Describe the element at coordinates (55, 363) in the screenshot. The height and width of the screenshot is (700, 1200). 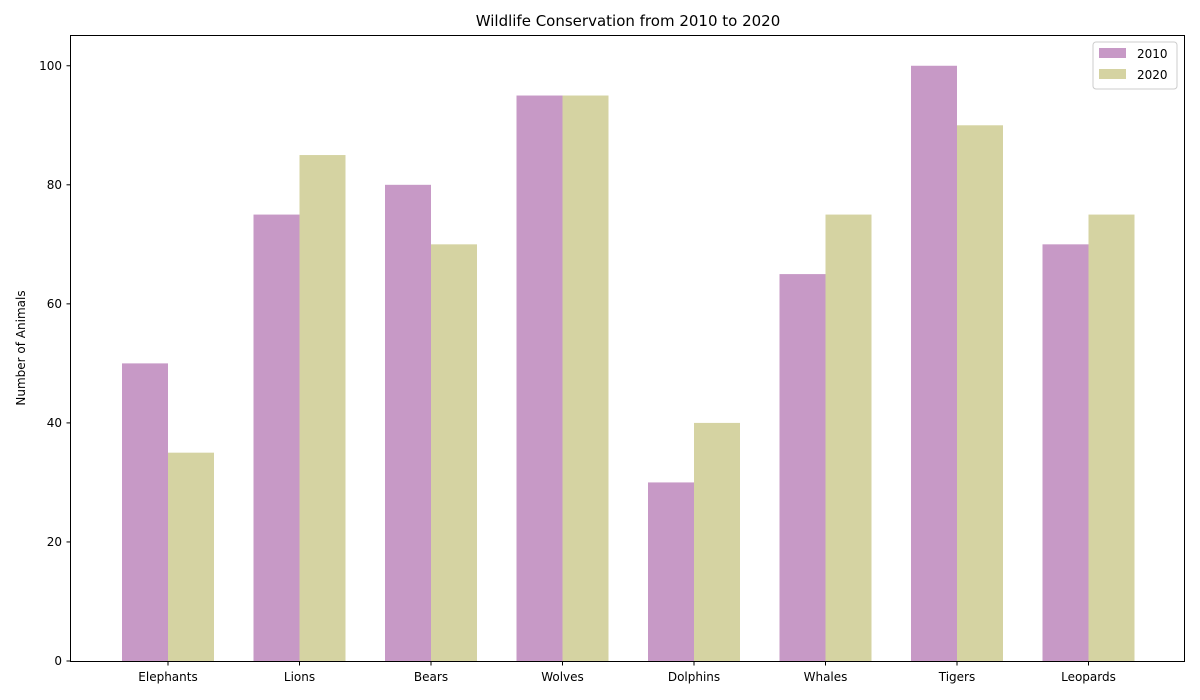
I see `y-axis-ticks: 0 20 40 60 80 100` at that location.